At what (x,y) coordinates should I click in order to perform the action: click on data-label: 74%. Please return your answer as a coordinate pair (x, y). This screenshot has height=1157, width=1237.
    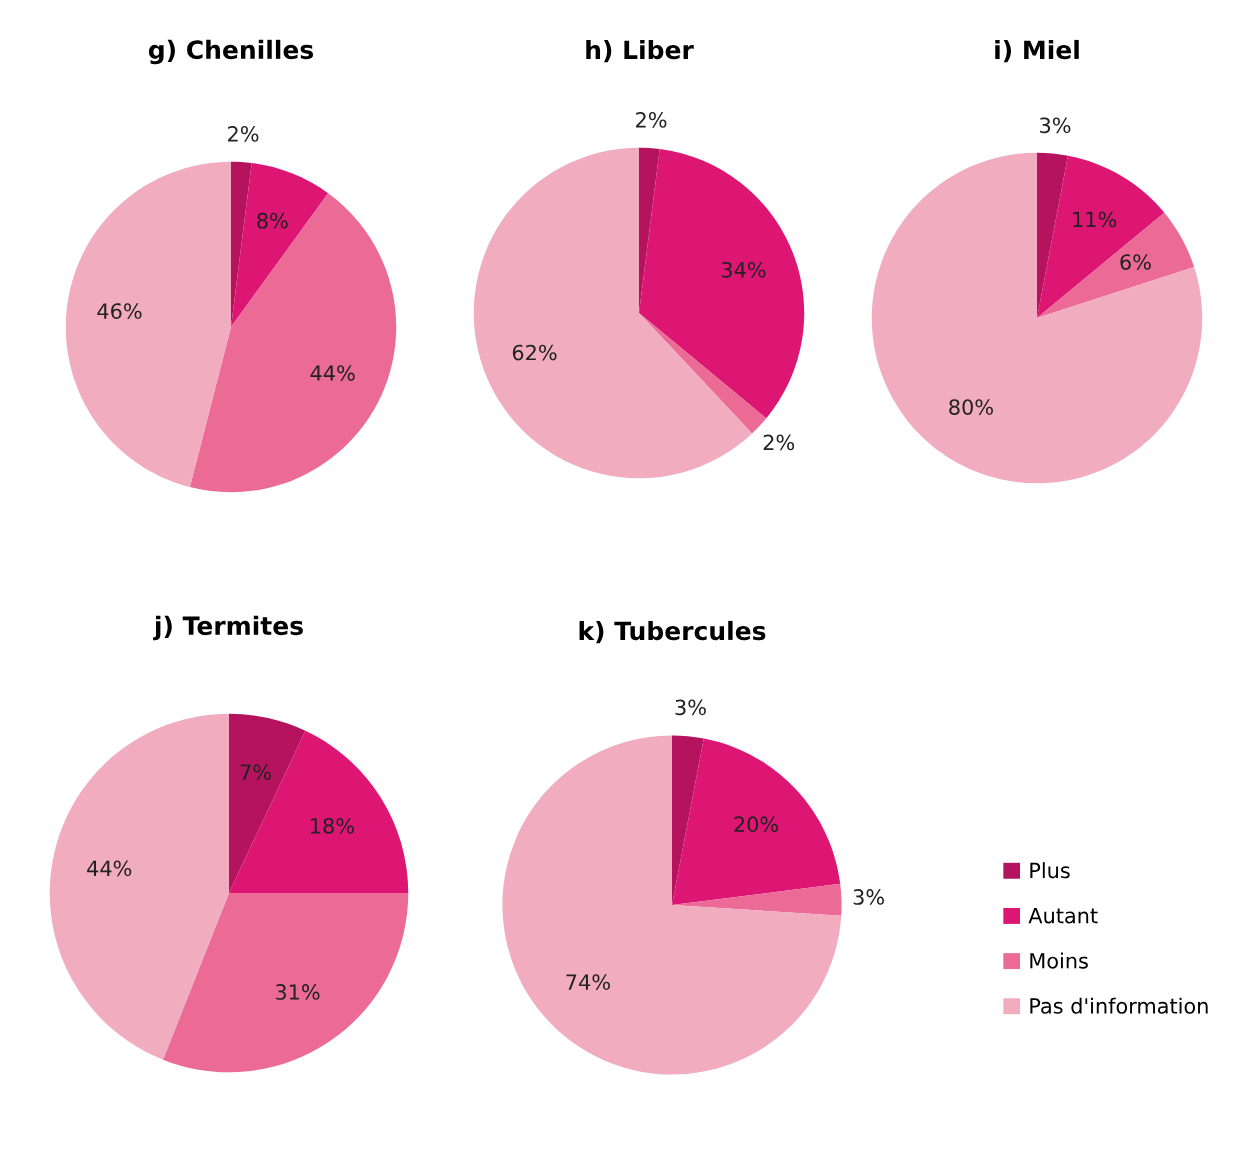
    Looking at the image, I should click on (588, 982).